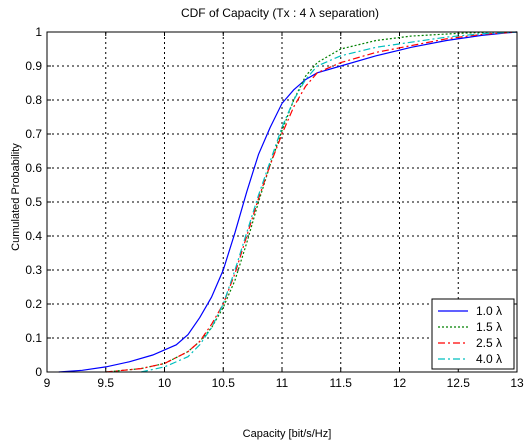 Image resolution: width=529 pixels, height=446 pixels. Describe the element at coordinates (47, 383) in the screenshot. I see `x-tick-label: 9` at that location.